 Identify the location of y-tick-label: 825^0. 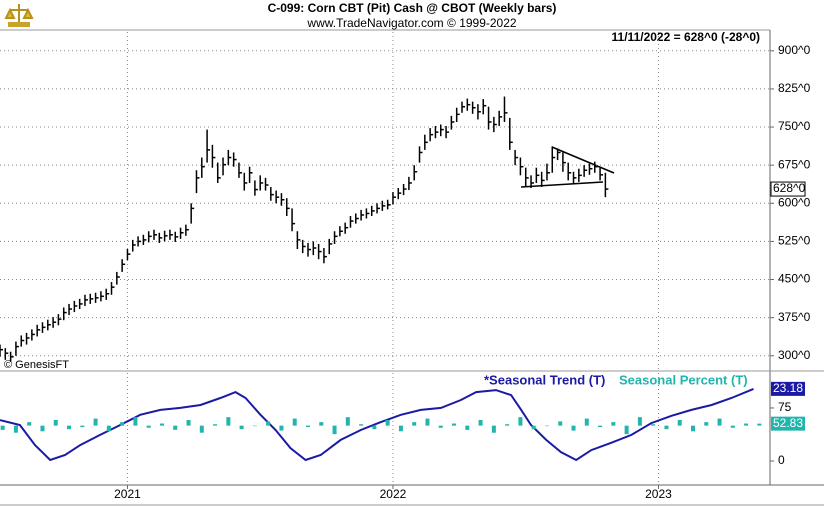
(794, 88).